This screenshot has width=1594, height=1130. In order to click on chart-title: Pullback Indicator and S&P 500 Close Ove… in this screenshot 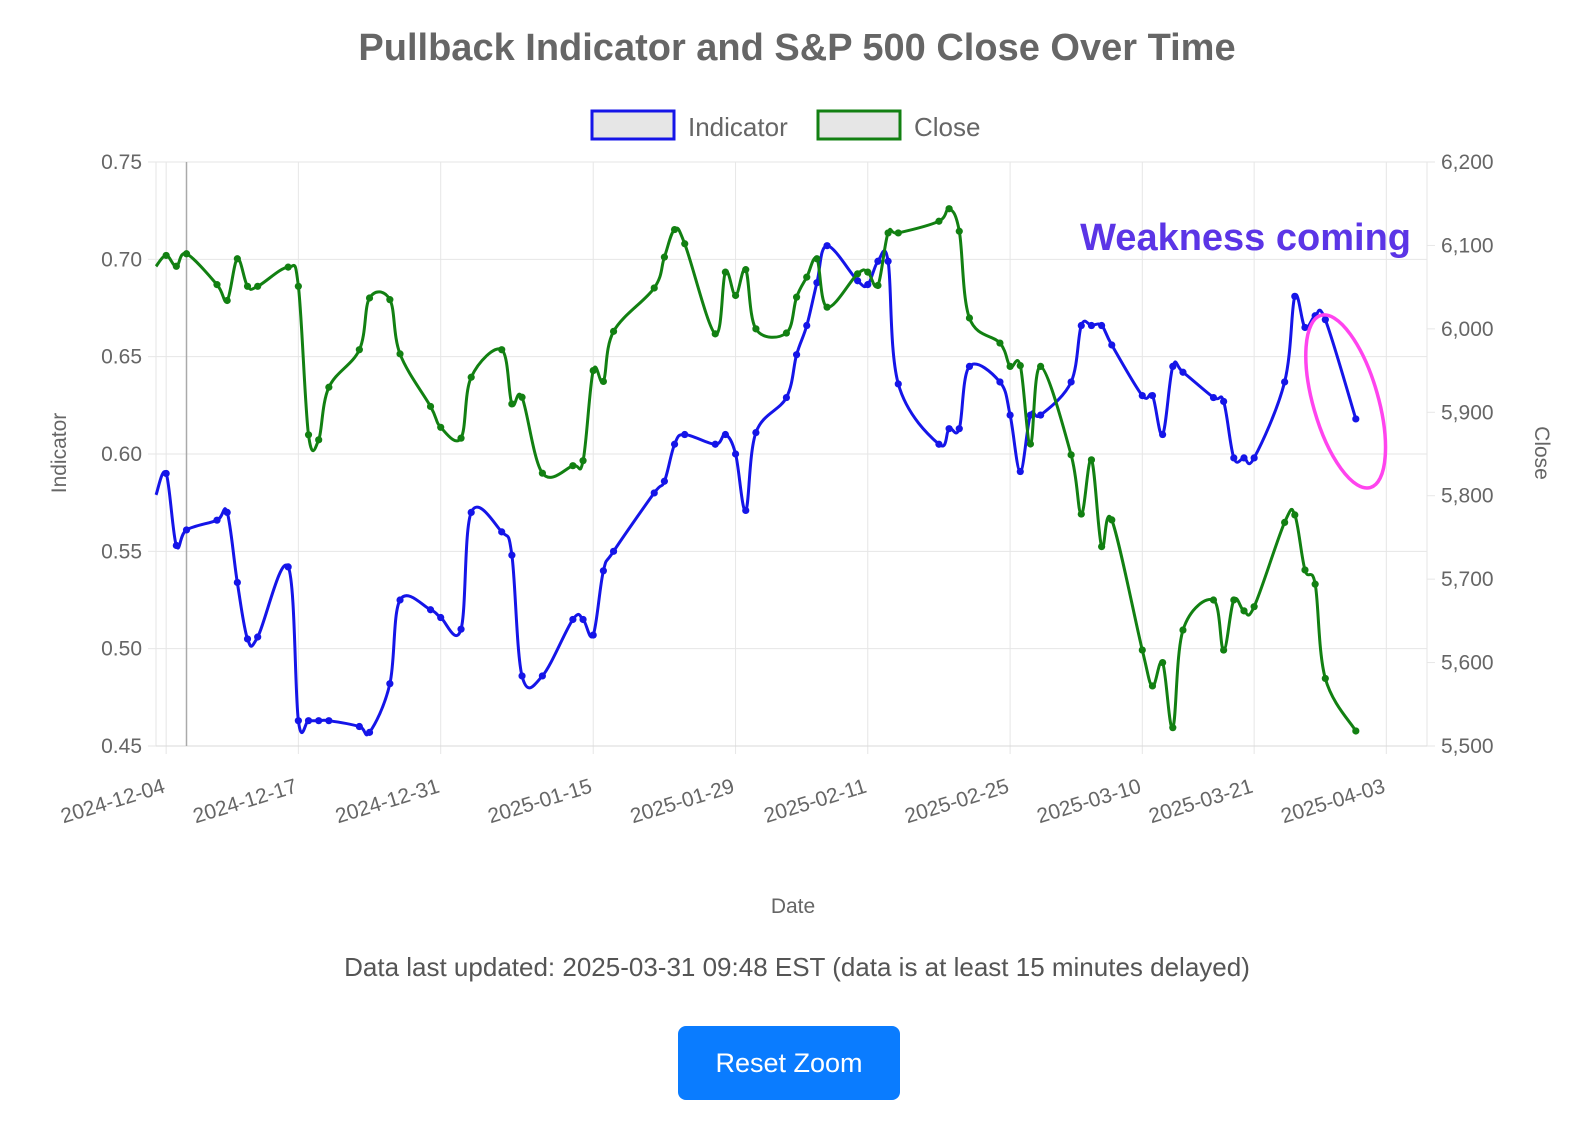, I will do `click(796, 48)`.